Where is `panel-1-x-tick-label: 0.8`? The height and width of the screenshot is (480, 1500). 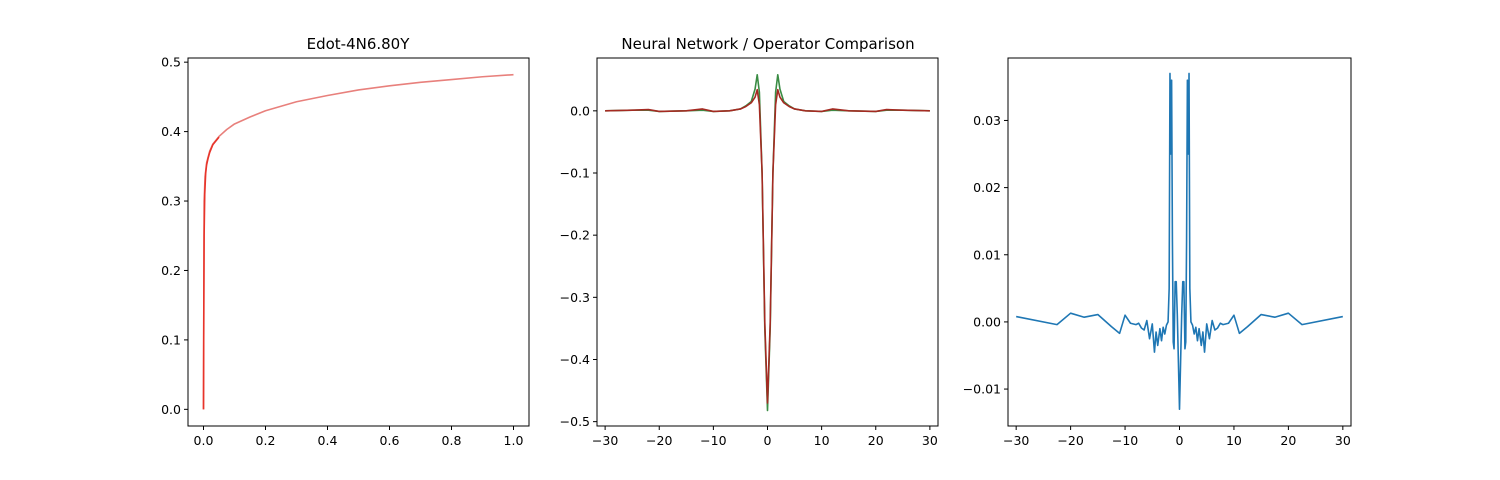
panel-1-x-tick-label: 0.8 is located at coordinates (452, 440).